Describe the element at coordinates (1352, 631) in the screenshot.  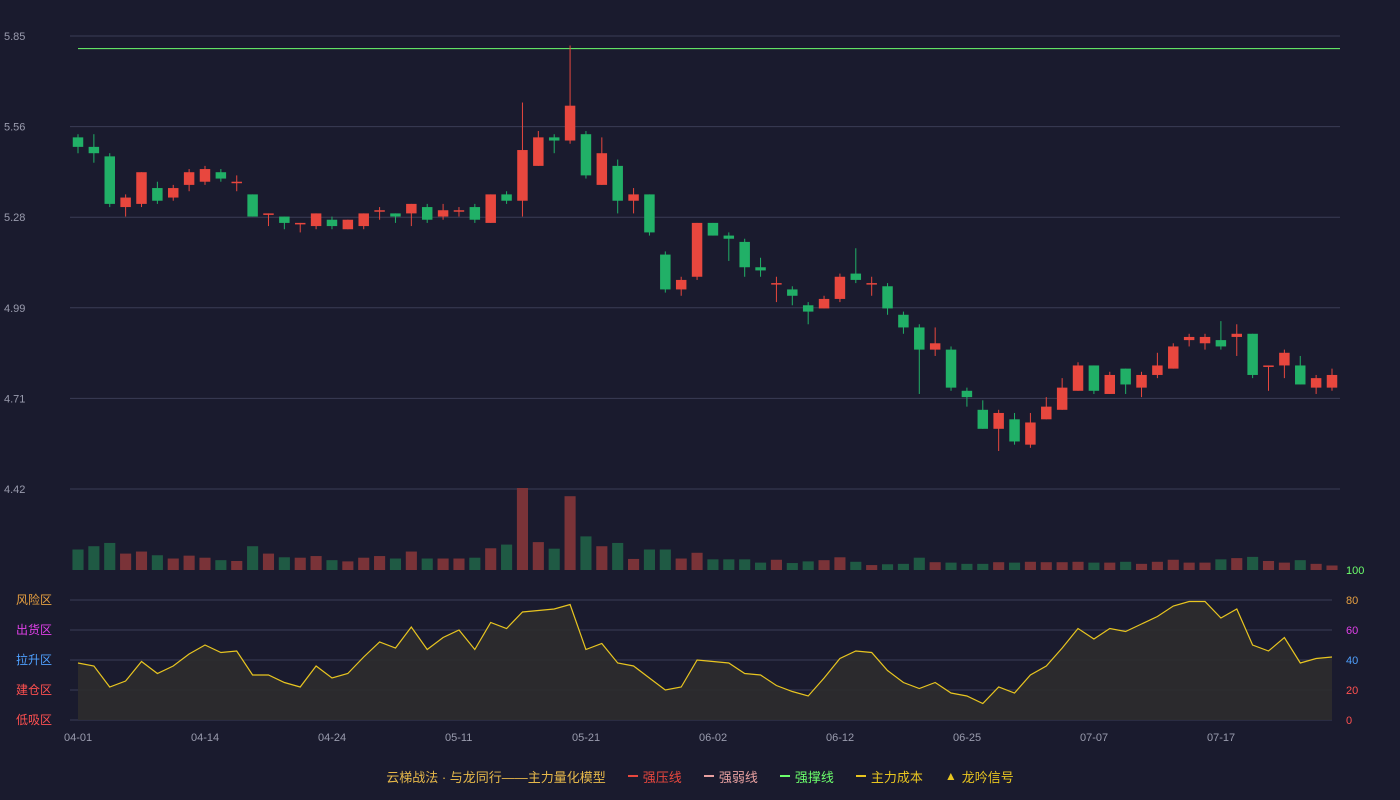
I see `indicator-tick-label: 60` at that location.